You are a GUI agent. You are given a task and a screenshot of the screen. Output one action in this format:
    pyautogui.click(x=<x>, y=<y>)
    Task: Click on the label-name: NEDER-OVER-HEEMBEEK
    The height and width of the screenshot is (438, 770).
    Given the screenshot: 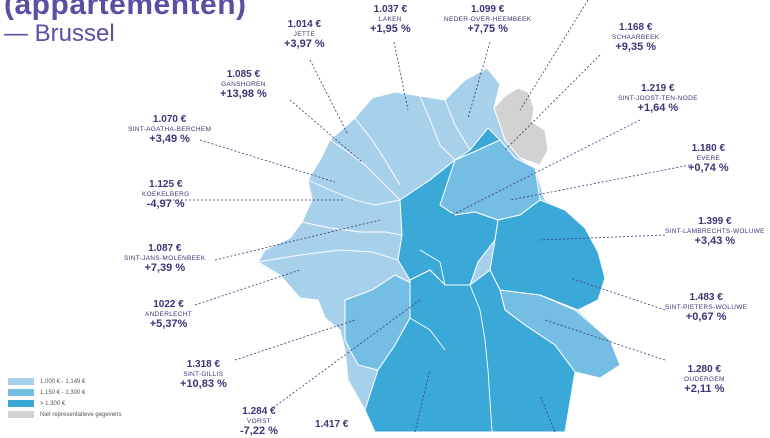 What is the action you would take?
    pyautogui.click(x=488, y=19)
    